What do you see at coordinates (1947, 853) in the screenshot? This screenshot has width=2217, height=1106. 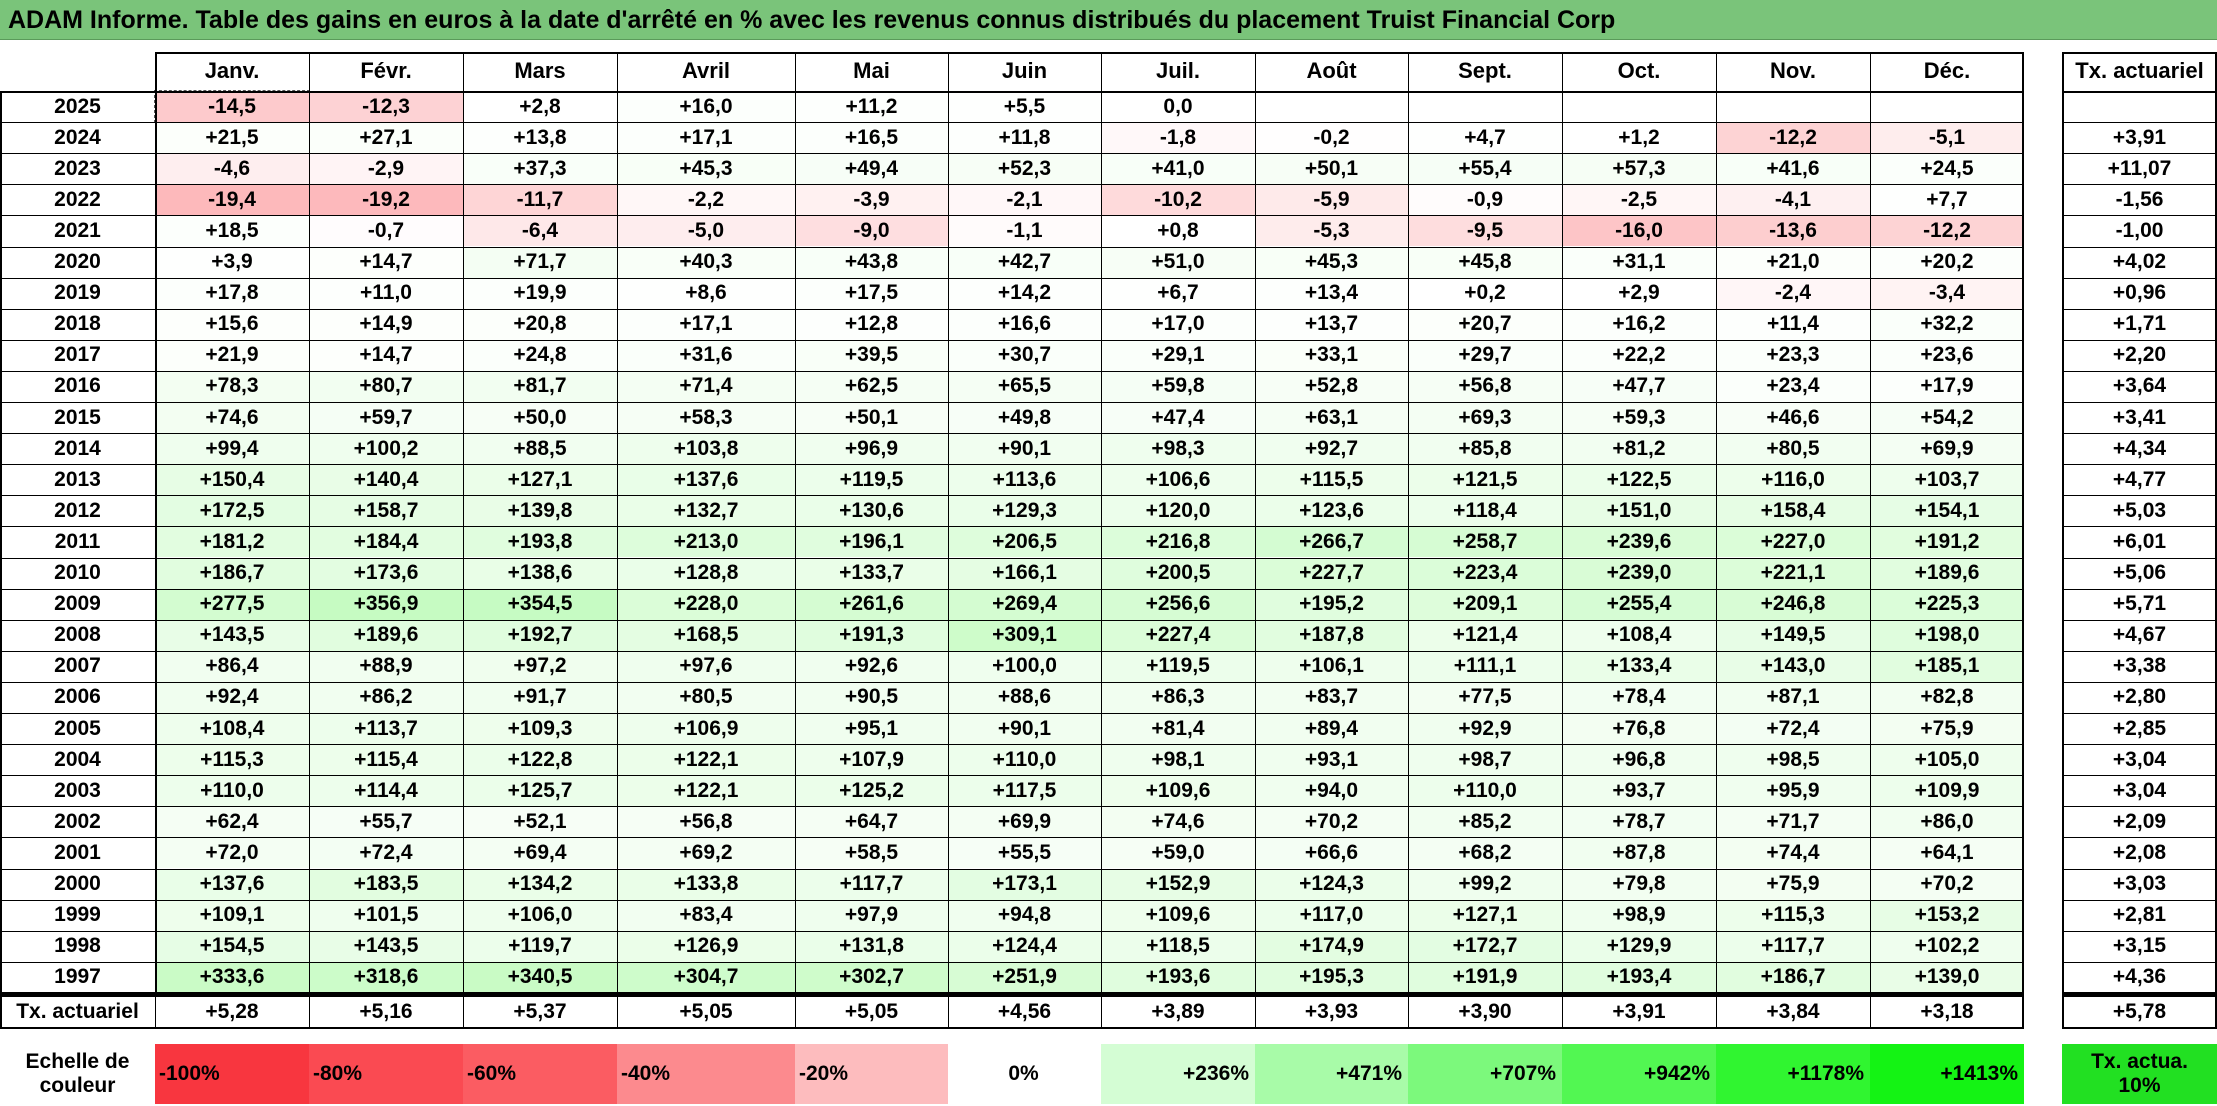 I see `heatmap-cell: +64,1` at bounding box center [1947, 853].